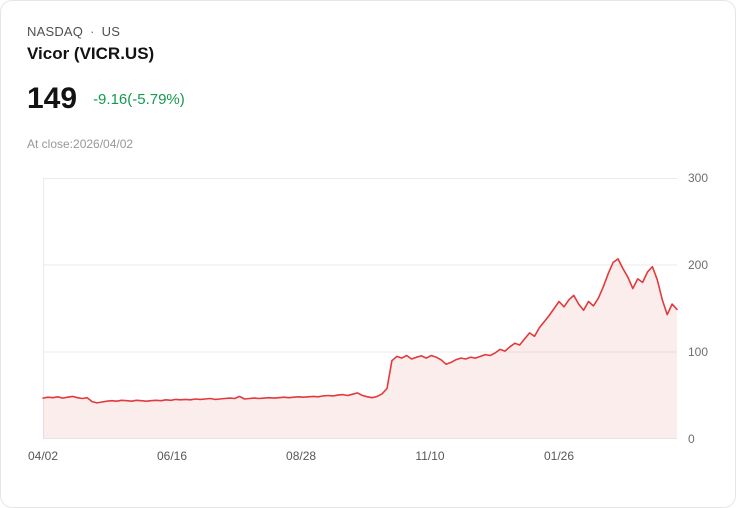  Describe the element at coordinates (139, 99) in the screenshot. I see `price-change: -9.16(-5.79%)` at that location.